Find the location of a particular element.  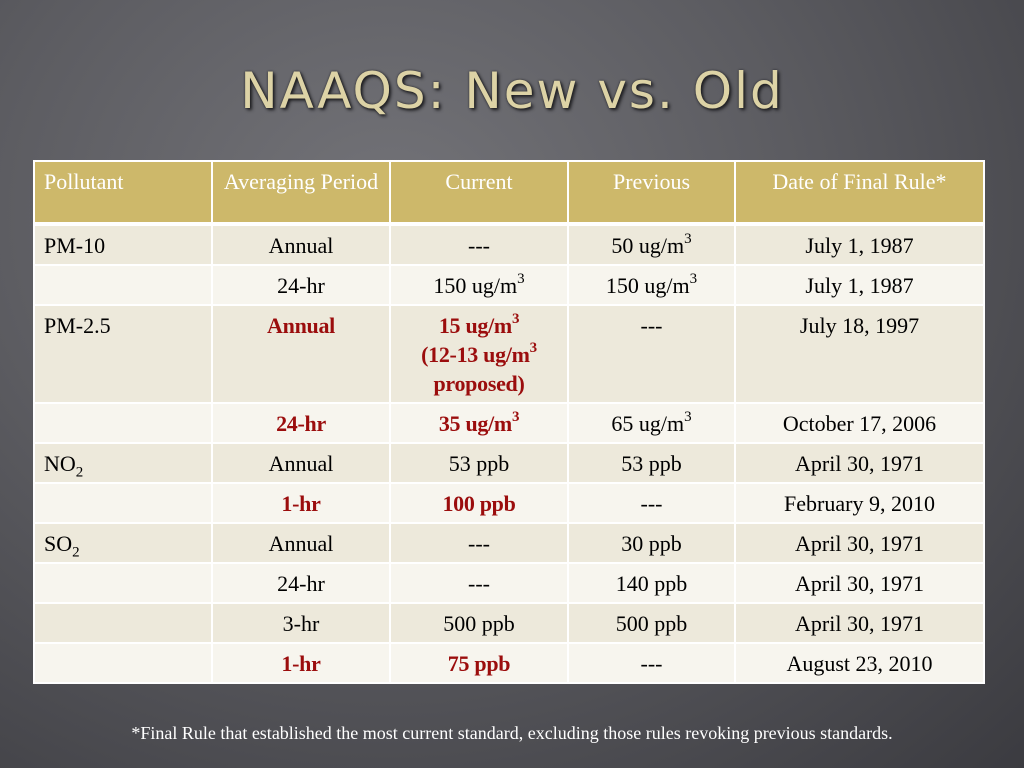

cell-averaging-period: 1-hr is located at coordinates (301, 663).